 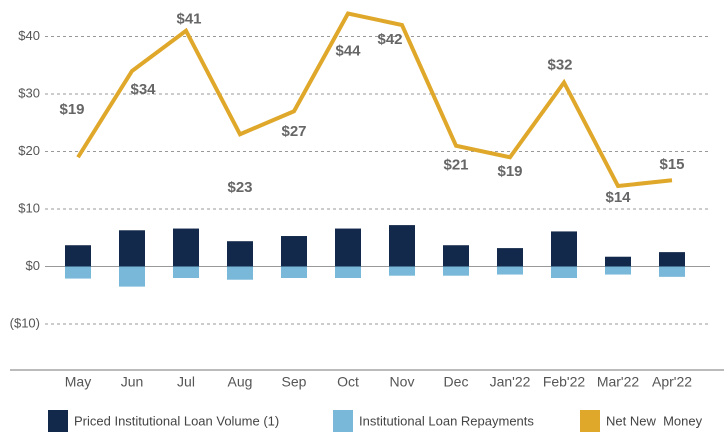 What do you see at coordinates (78, 382) in the screenshot?
I see `x-tick-label: May` at bounding box center [78, 382].